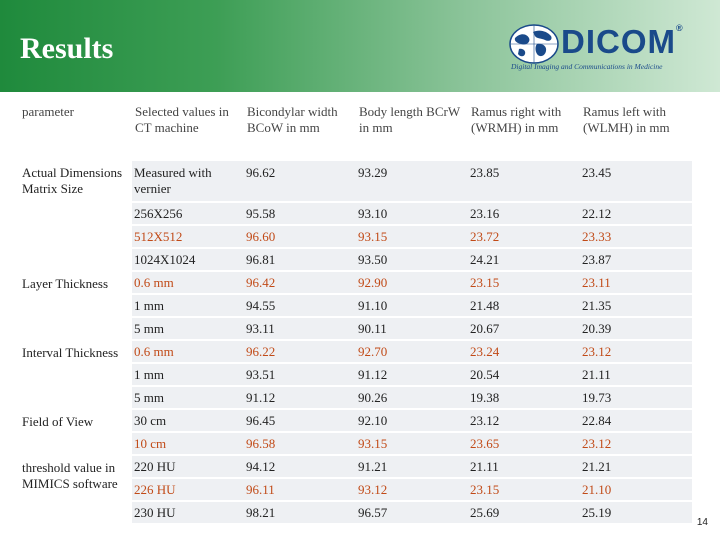 This screenshot has width=720, height=540. What do you see at coordinates (636, 180) in the screenshot?
I see `ramus-left-cell: 23.45` at bounding box center [636, 180].